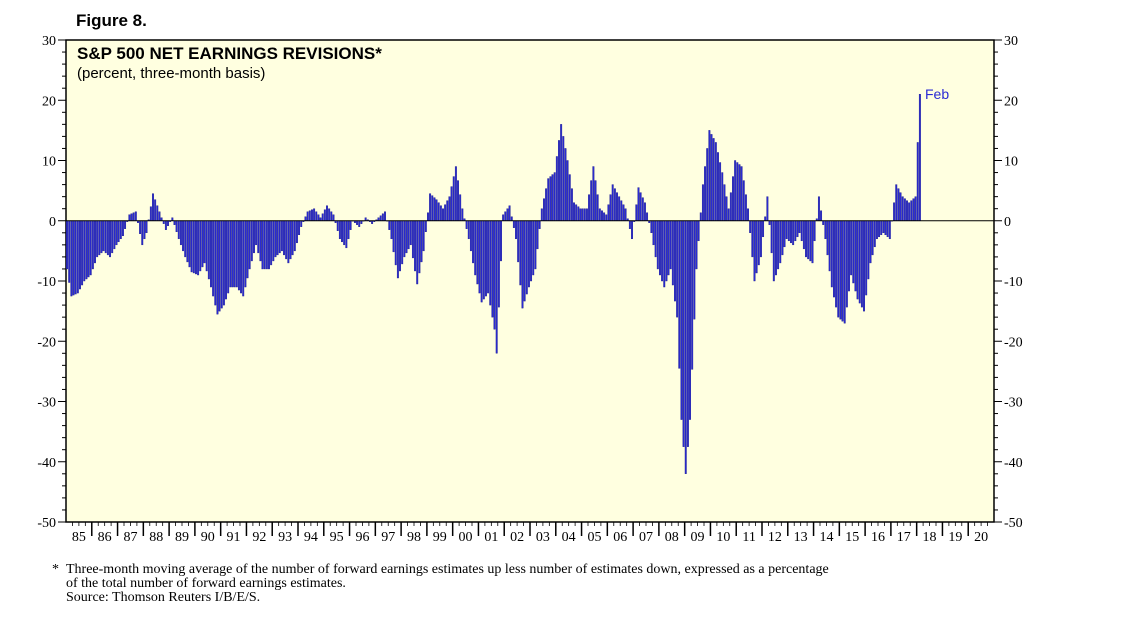 The height and width of the screenshot is (624, 1138). I want to click on y-axis-left: 30 20 10 0 -10 -20 -30 -40 -50, so click(51, 282).